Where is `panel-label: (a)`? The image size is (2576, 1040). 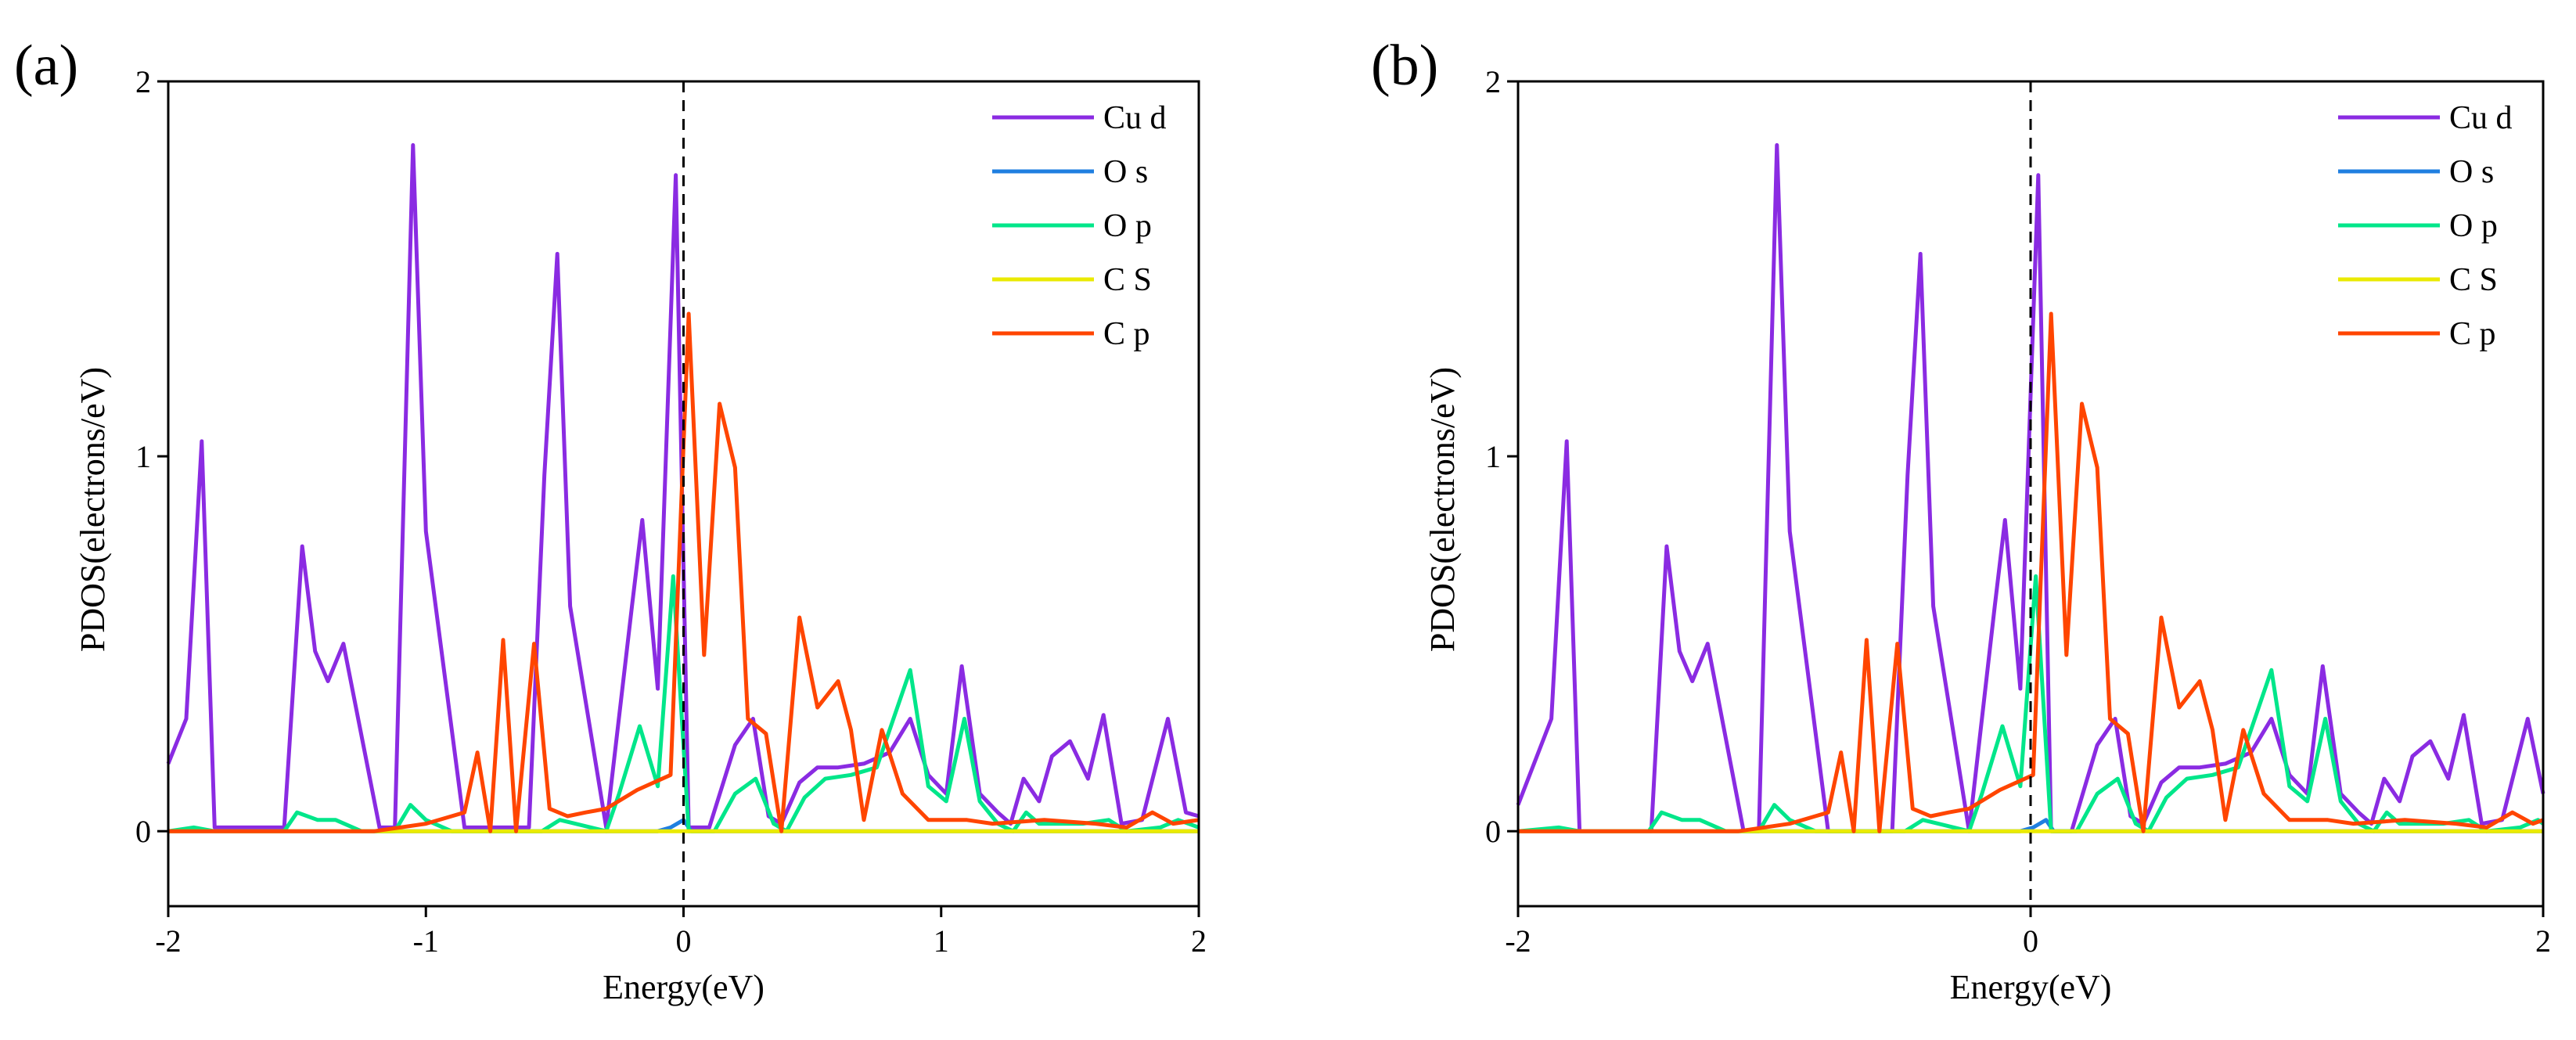
panel-label: (a) is located at coordinates (46, 66).